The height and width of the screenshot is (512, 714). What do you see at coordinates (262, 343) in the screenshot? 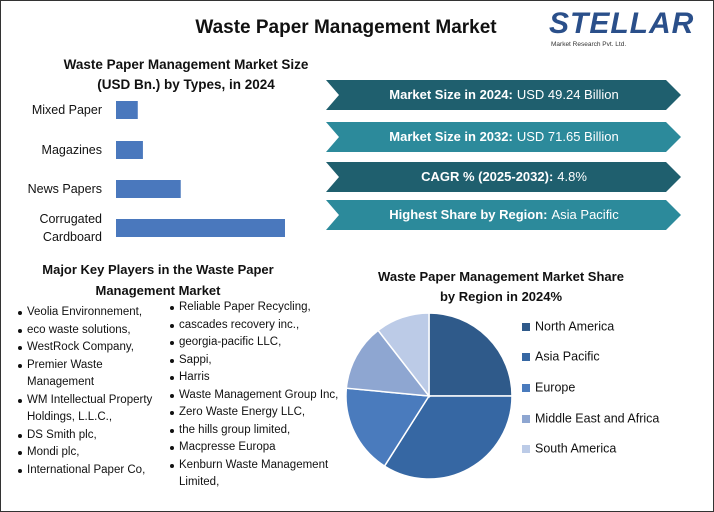
I see `player: georgia-pacific LLC,` at bounding box center [262, 343].